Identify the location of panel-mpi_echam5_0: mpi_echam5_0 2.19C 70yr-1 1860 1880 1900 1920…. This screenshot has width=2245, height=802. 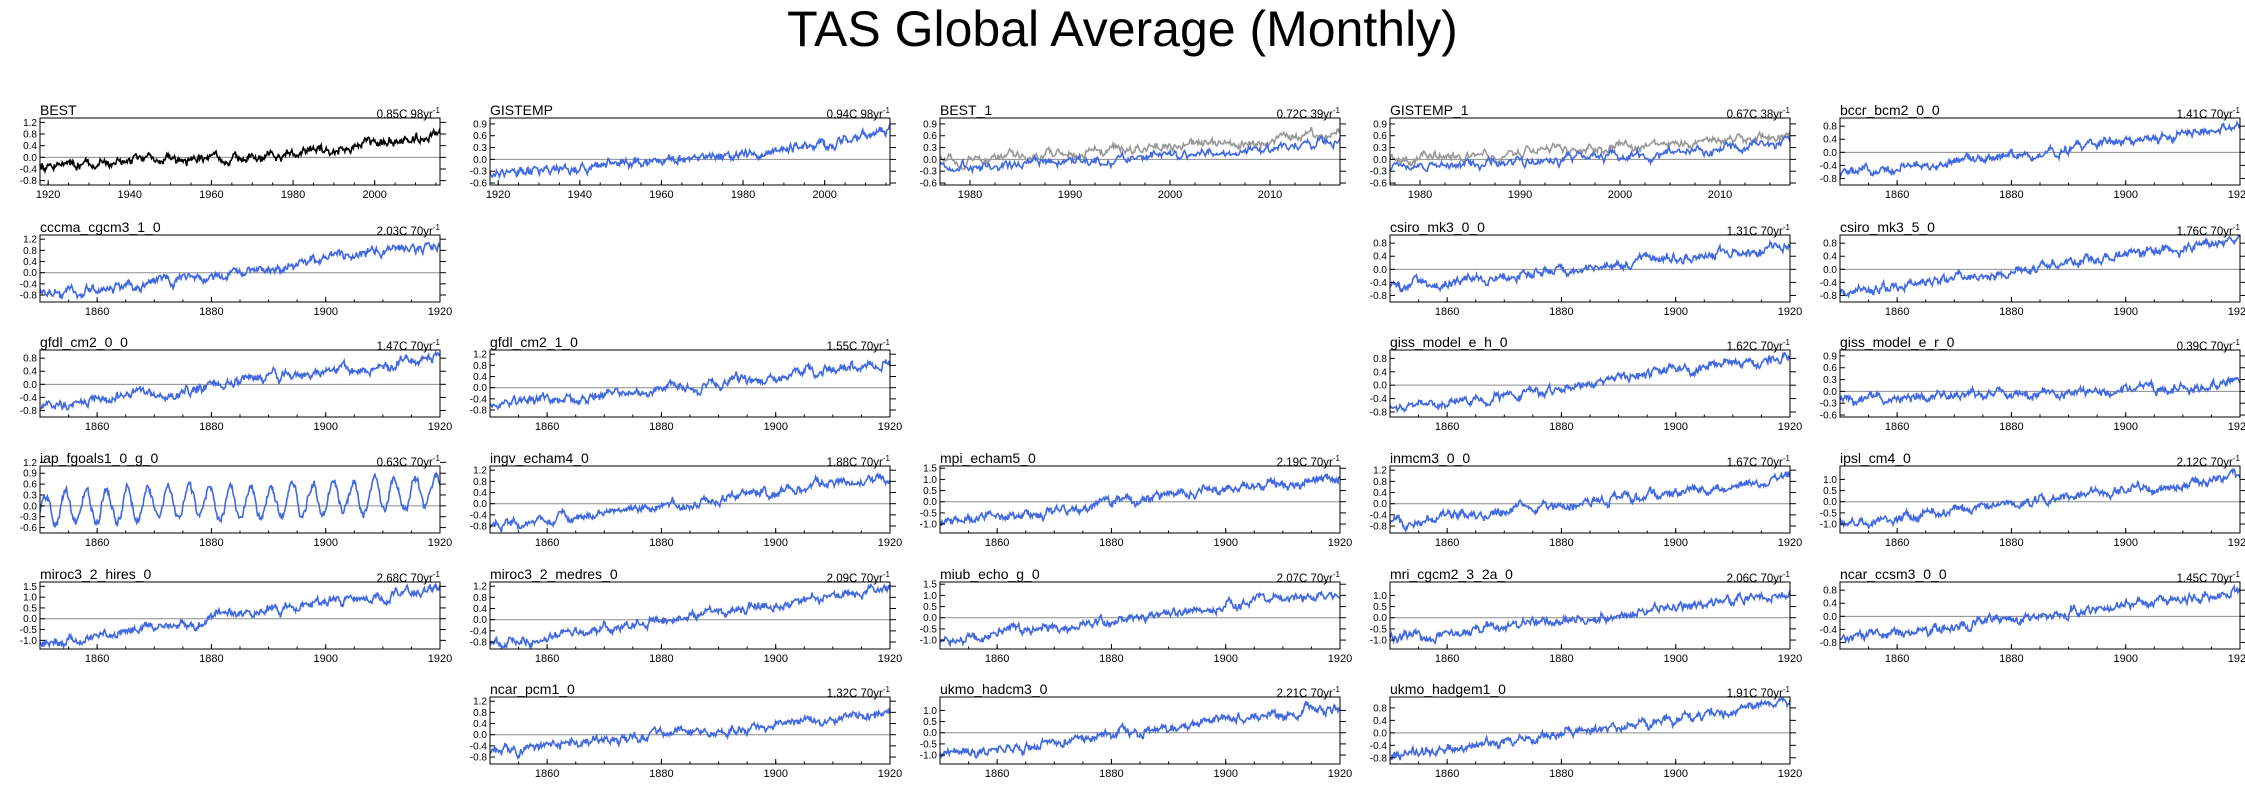
(1136, 500).